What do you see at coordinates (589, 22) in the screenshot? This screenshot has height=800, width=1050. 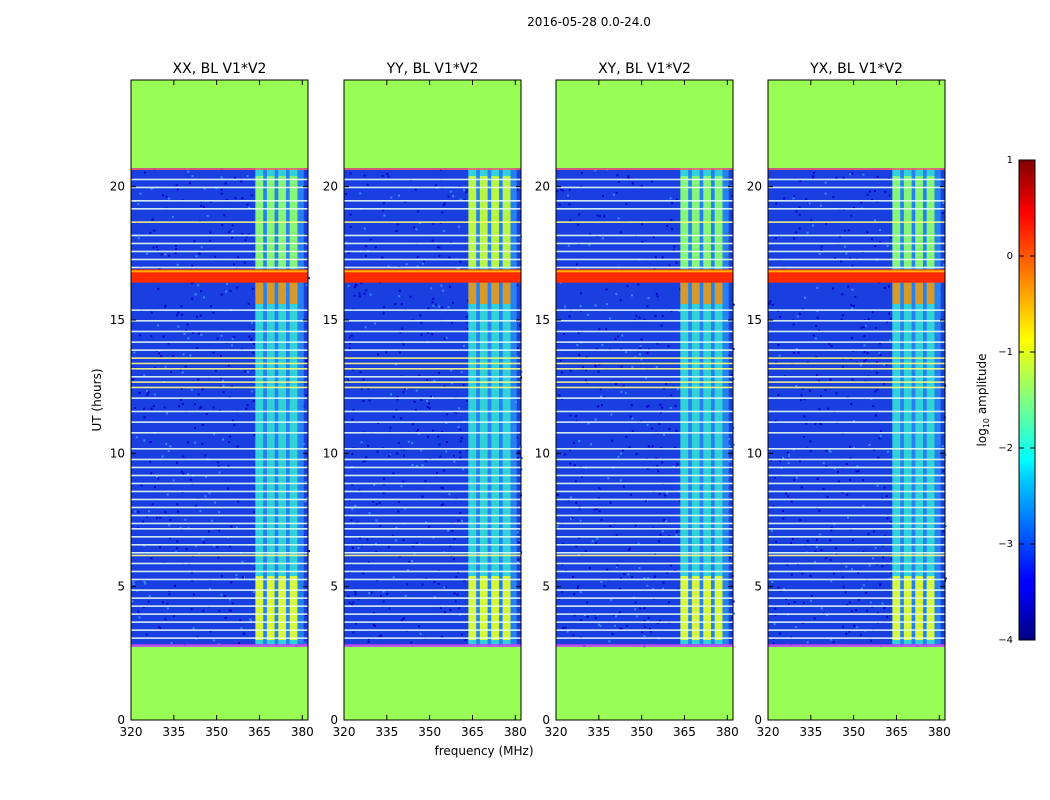 I see `figure-title: 2016-05-28 0.0-24.0` at bounding box center [589, 22].